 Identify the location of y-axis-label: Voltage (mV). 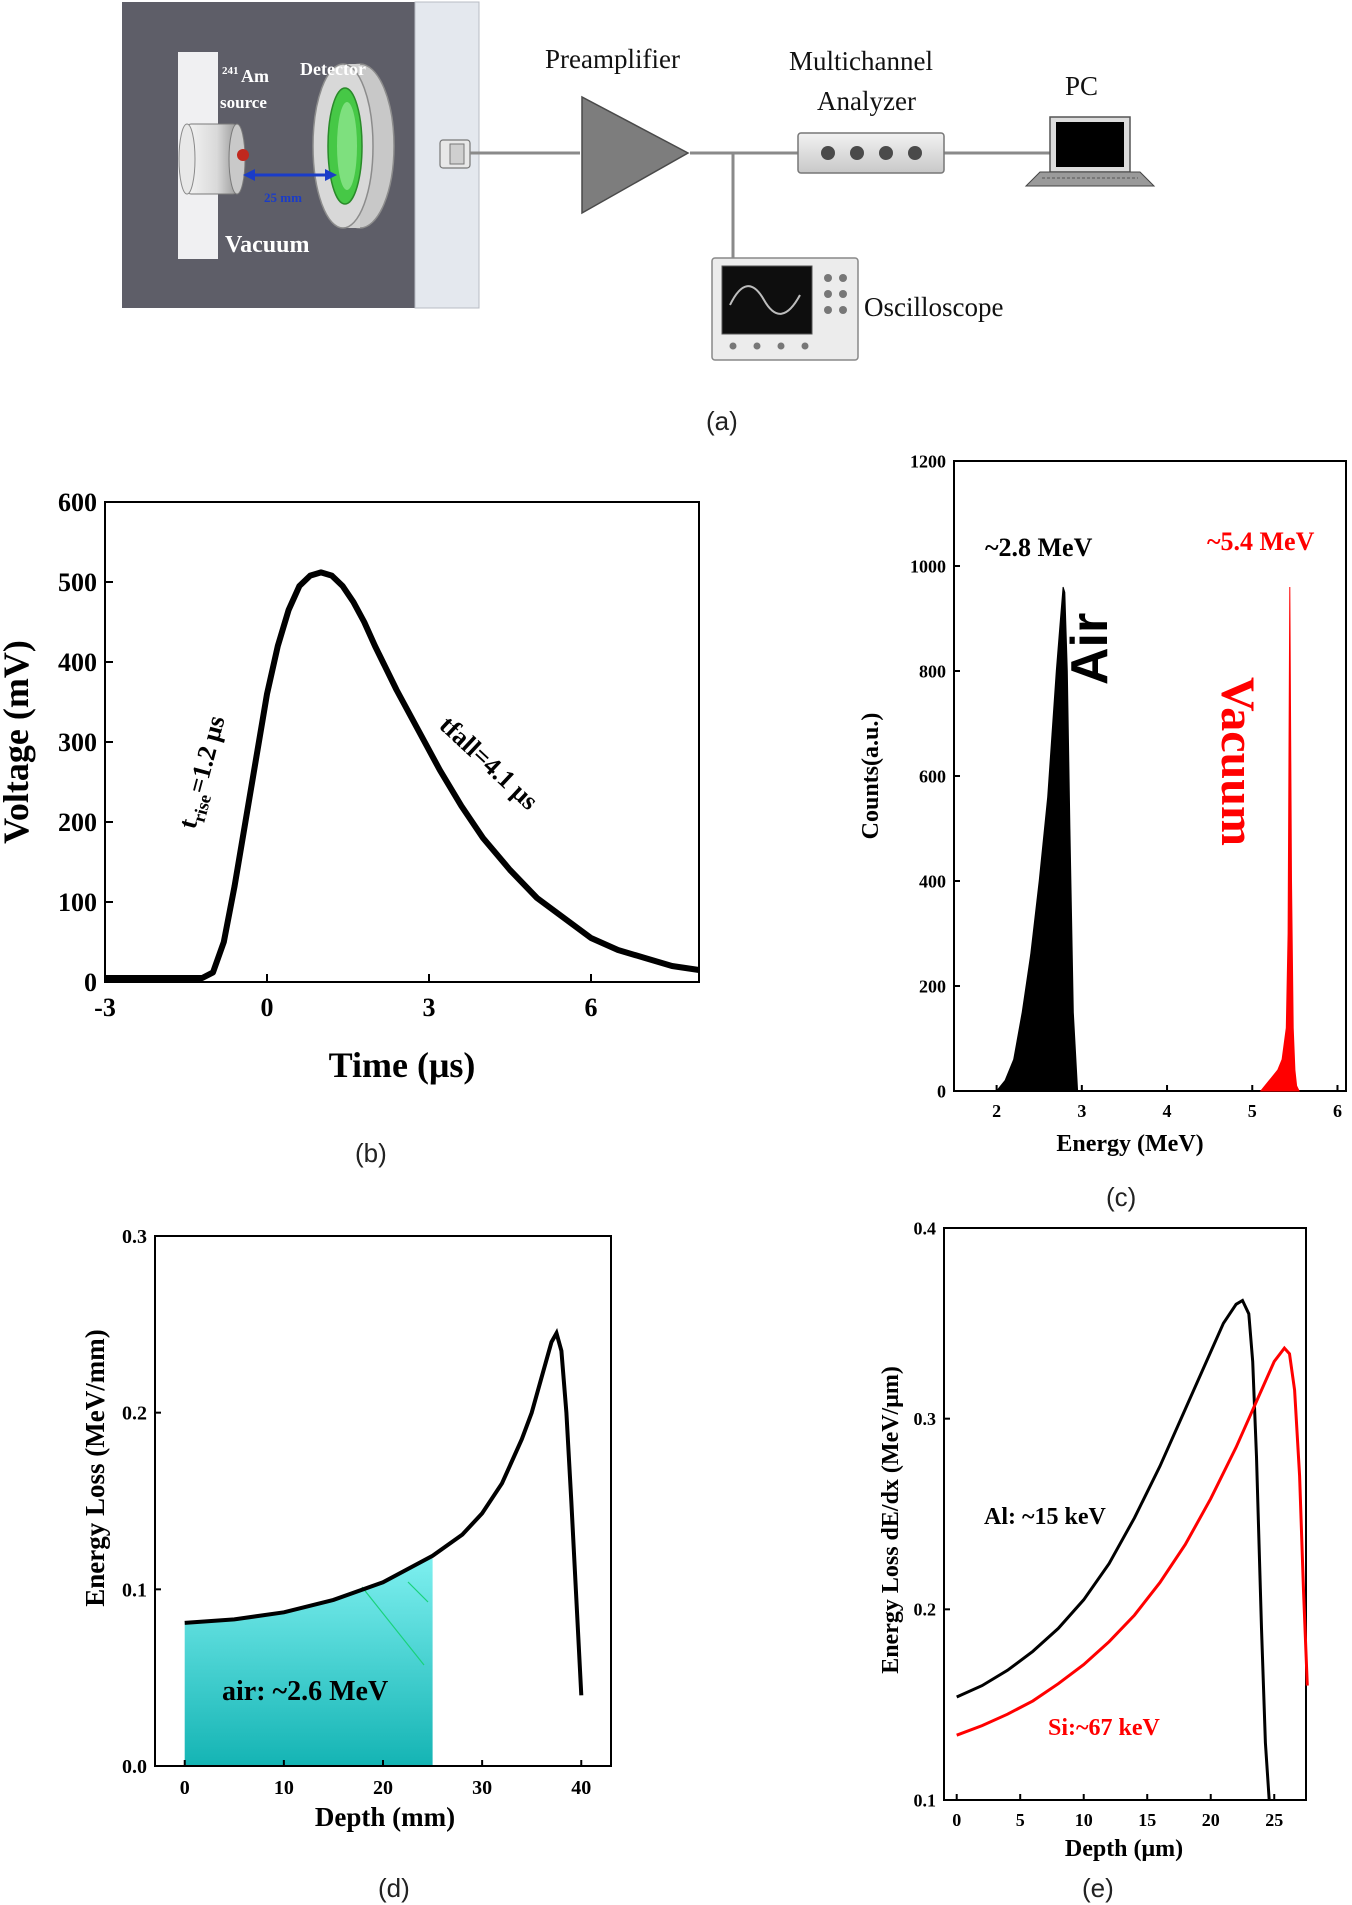
(18, 742).